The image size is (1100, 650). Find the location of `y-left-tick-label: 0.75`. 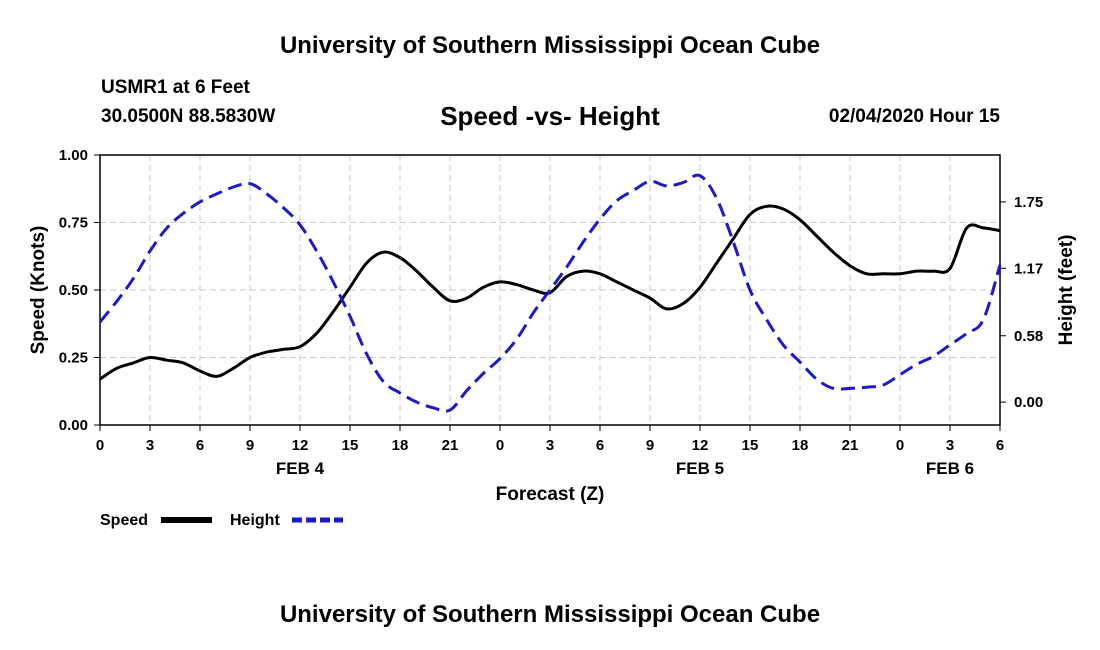

y-left-tick-label: 0.75 is located at coordinates (73, 223).